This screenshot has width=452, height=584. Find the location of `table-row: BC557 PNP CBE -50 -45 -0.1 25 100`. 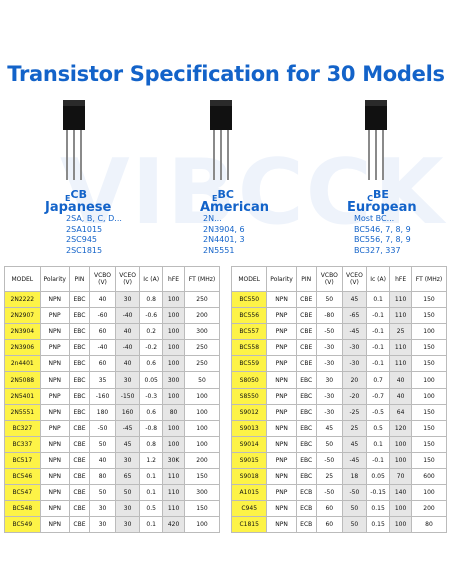

table-row: BC557 PNP CBE -50 -45 -0.1 25 100 is located at coordinates (338, 332).